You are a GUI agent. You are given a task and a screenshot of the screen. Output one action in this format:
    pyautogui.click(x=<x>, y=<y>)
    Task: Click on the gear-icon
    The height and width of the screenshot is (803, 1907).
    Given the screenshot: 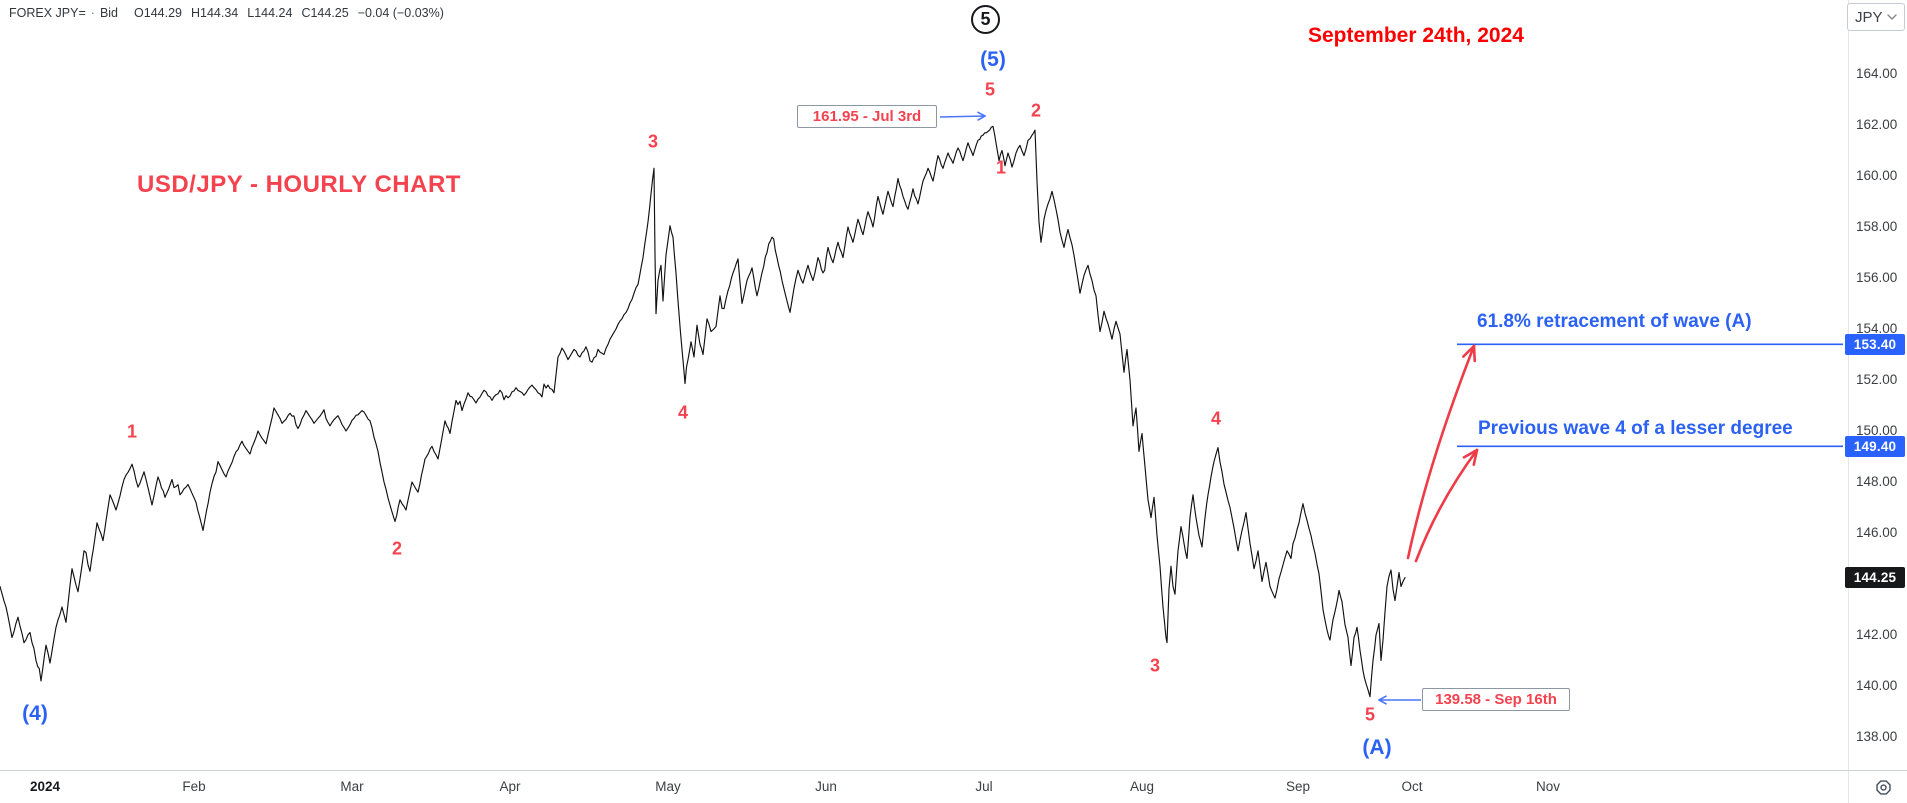 What is the action you would take?
    pyautogui.click(x=1883, y=787)
    